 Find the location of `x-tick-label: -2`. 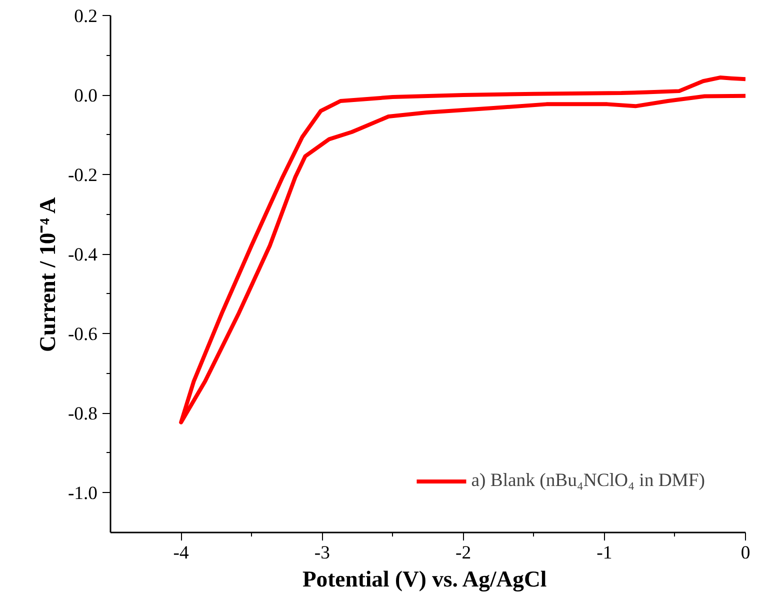

x-tick-label: -2 is located at coordinates (464, 553).